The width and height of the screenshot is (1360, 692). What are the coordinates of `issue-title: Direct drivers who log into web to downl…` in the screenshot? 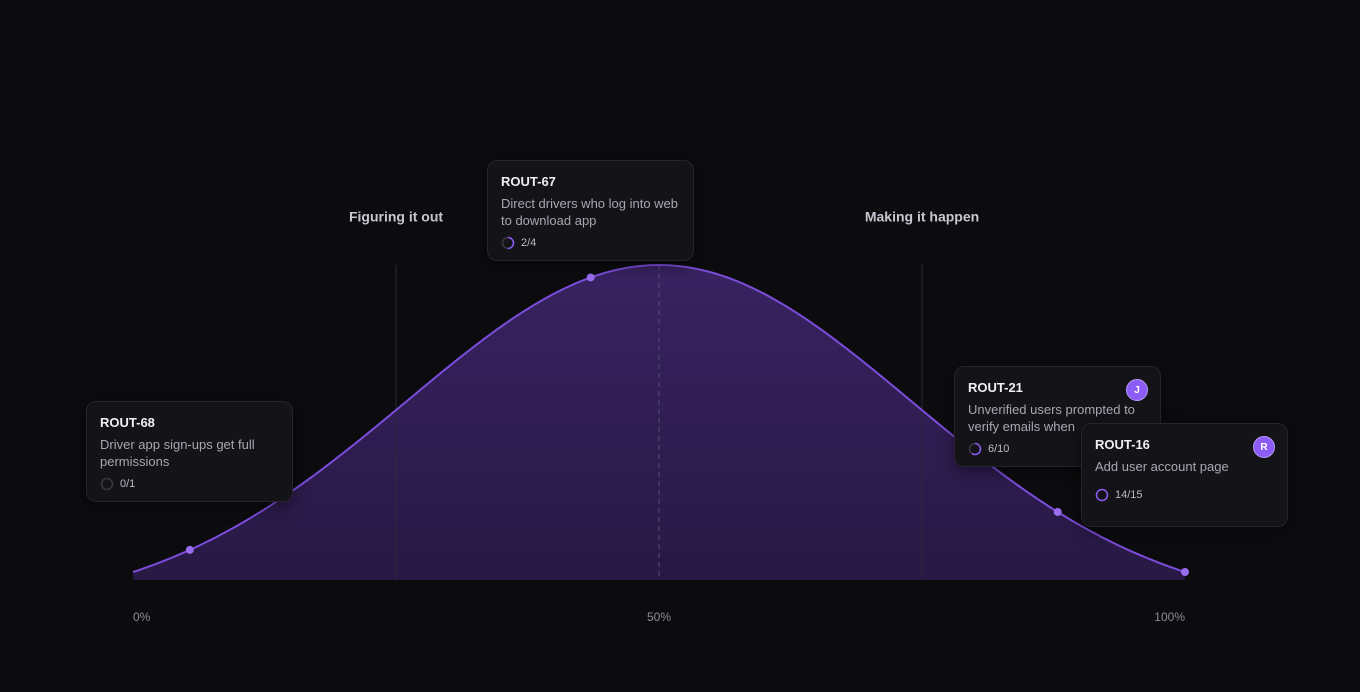 It's located at (590, 212).